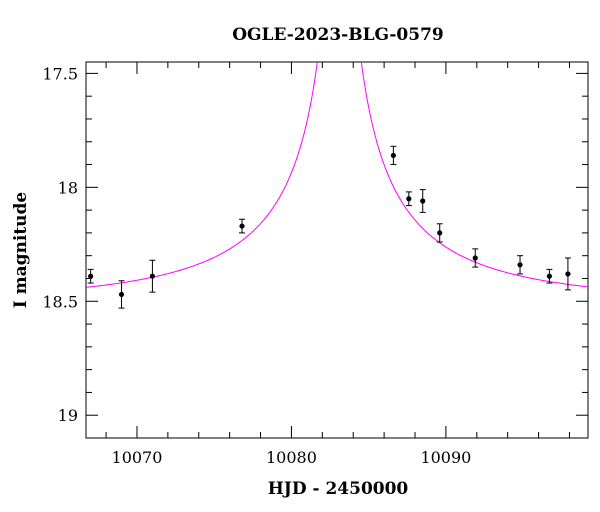 Image resolution: width=600 pixels, height=512 pixels. Describe the element at coordinates (68, 415) in the screenshot. I see `y-tick-label: 19` at that location.